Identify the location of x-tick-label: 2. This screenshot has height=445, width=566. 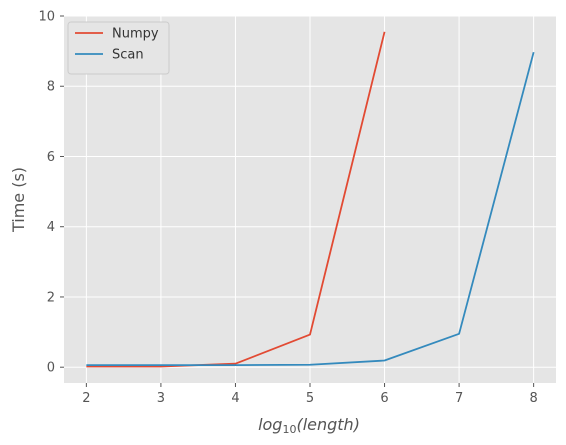
(86, 398).